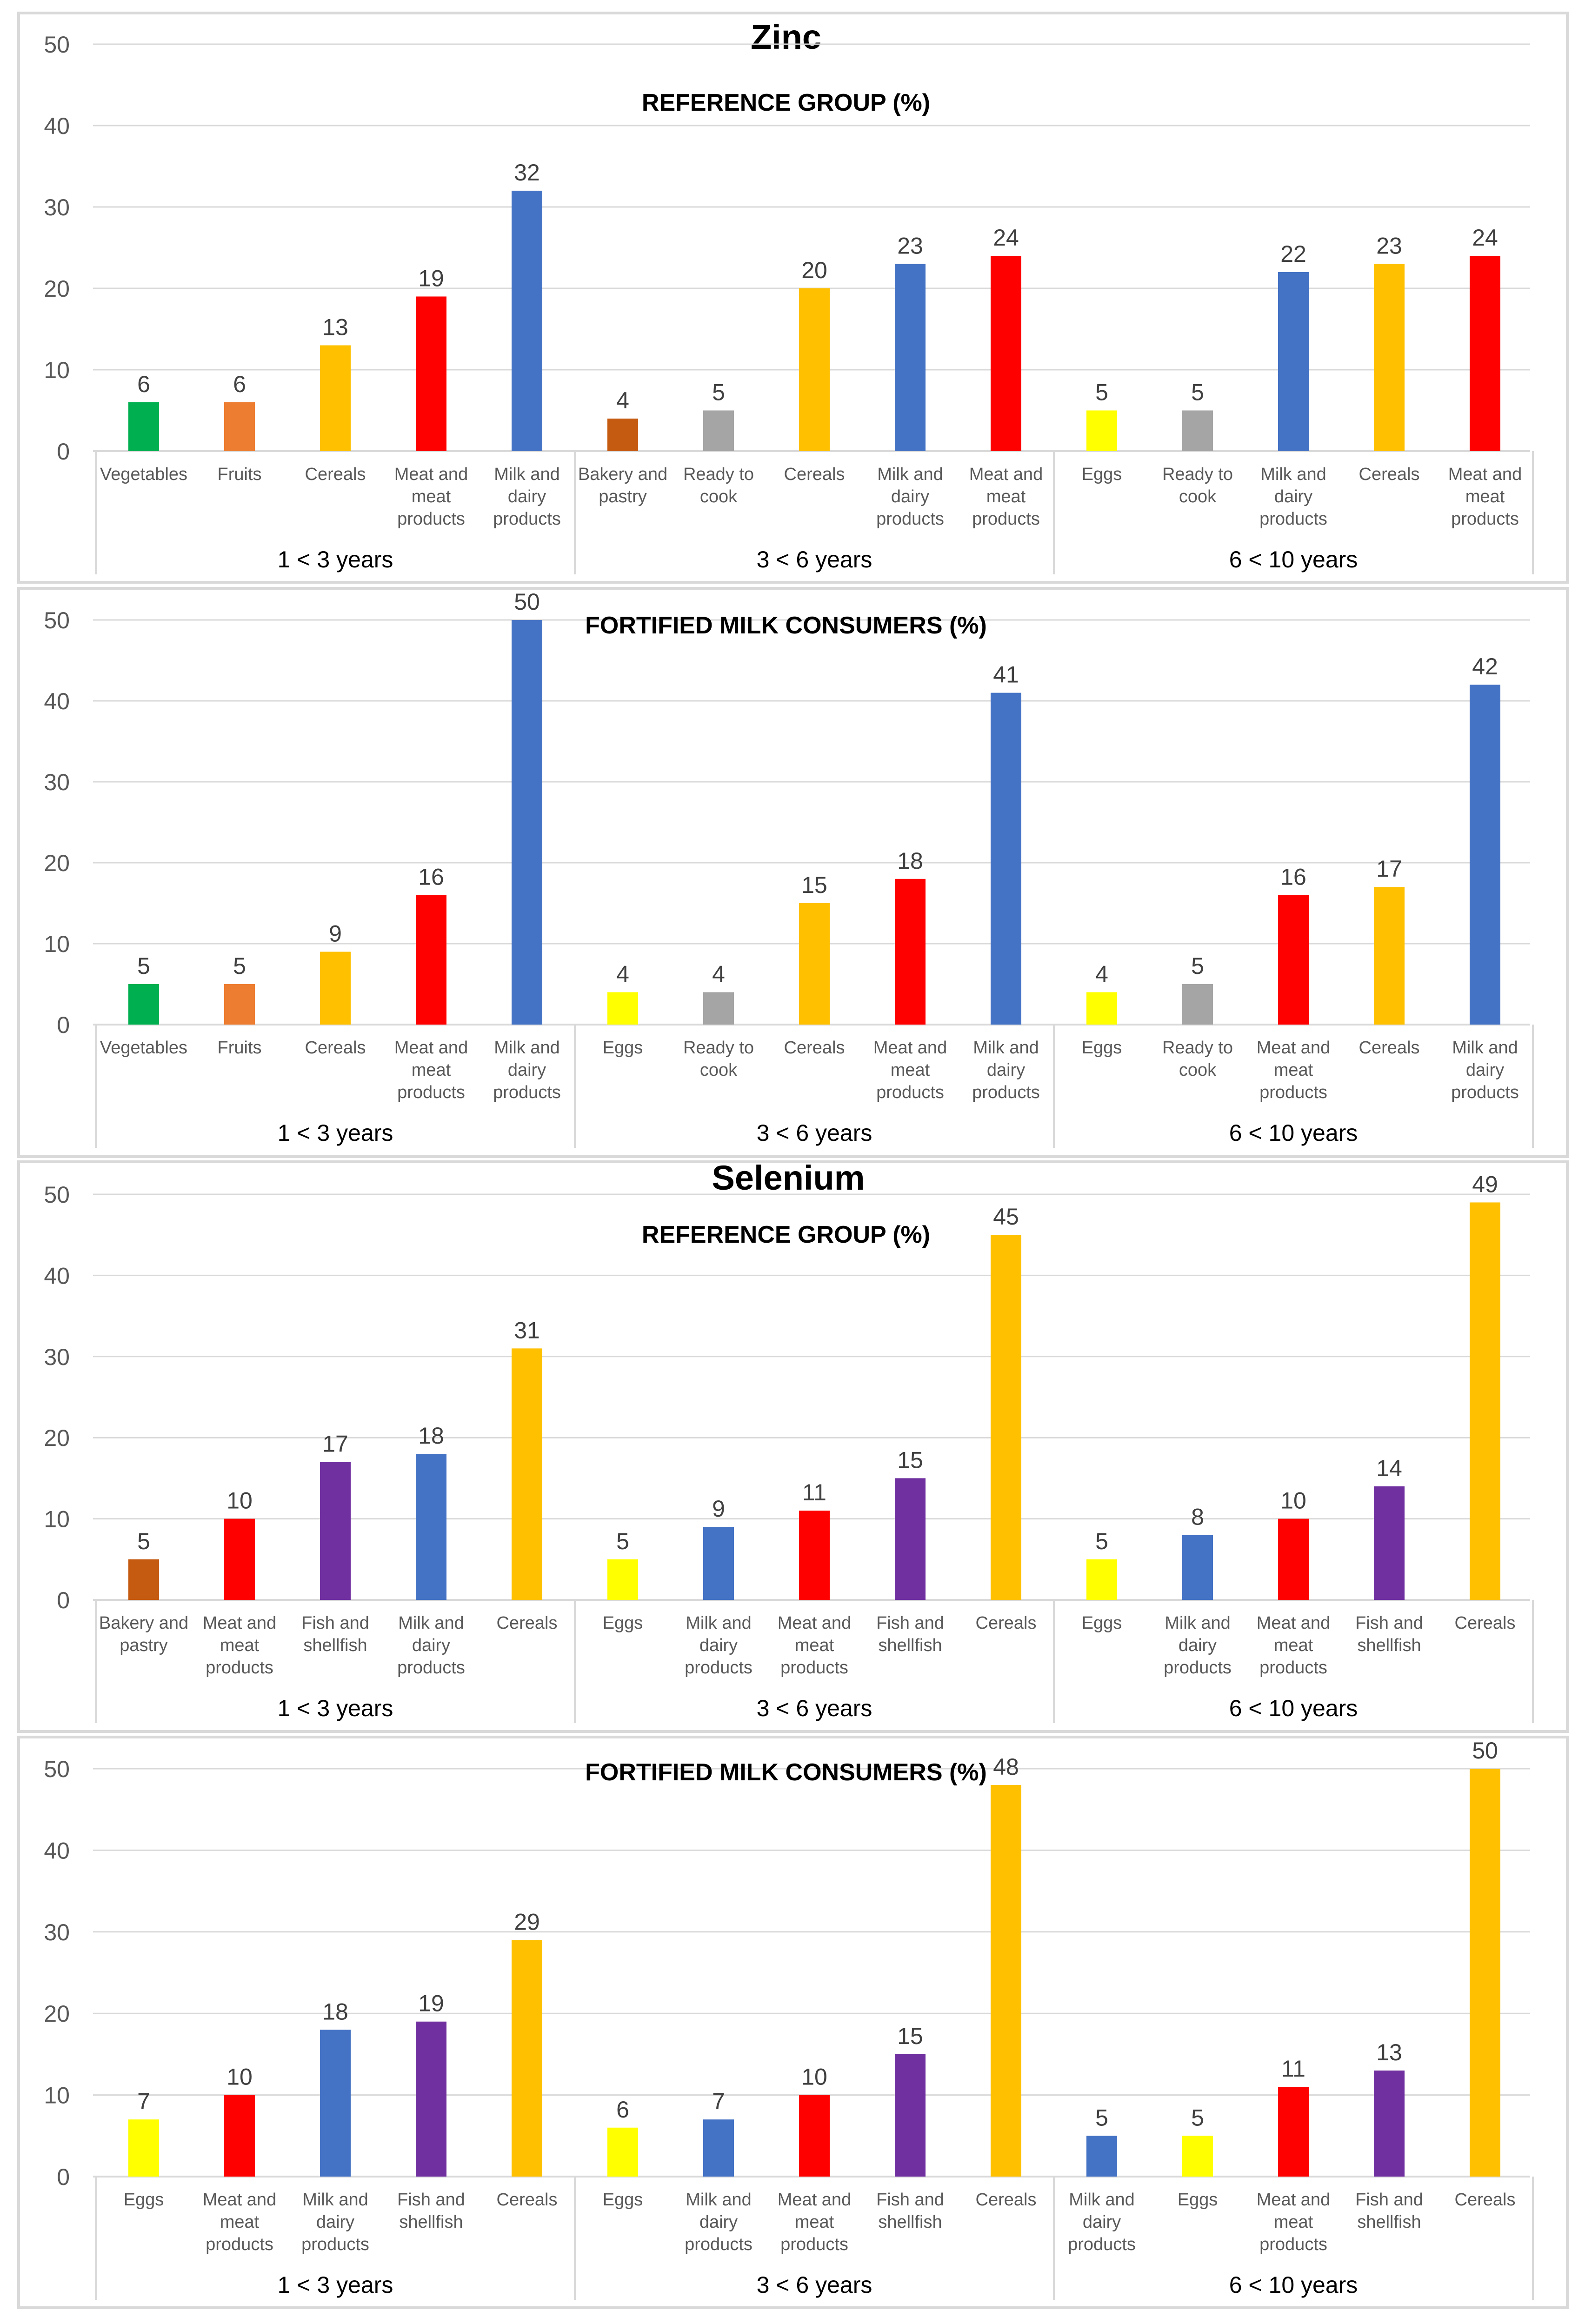 This screenshot has width=1585, height=2324. I want to click on data-label: 10, so click(814, 2077).